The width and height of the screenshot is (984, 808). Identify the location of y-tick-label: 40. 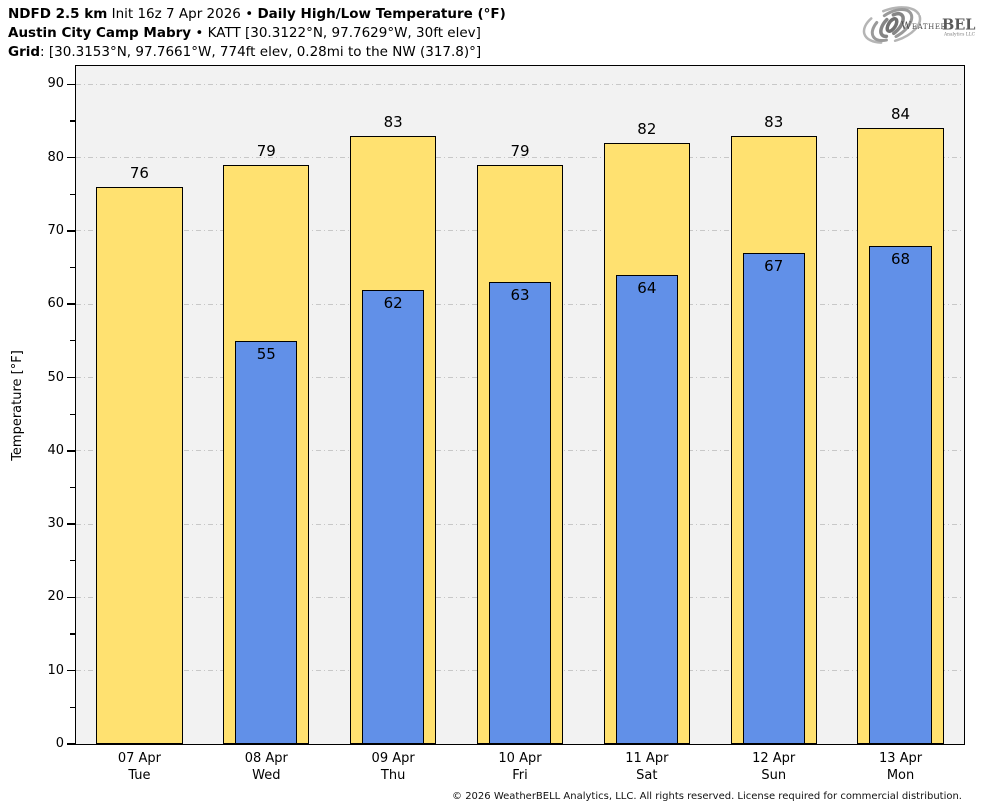
(55, 450).